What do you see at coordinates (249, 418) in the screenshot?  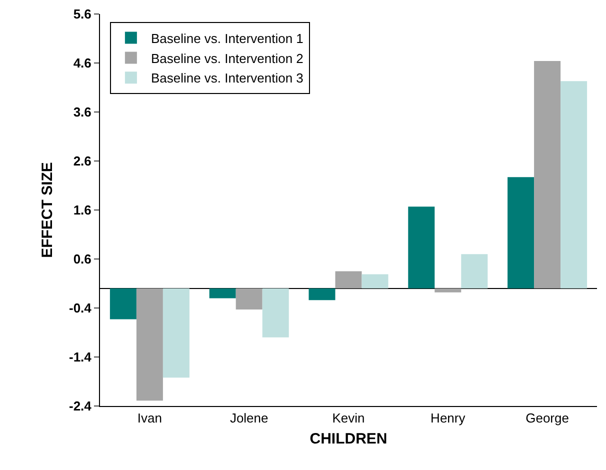 I see `x-tick-label: Jolene` at bounding box center [249, 418].